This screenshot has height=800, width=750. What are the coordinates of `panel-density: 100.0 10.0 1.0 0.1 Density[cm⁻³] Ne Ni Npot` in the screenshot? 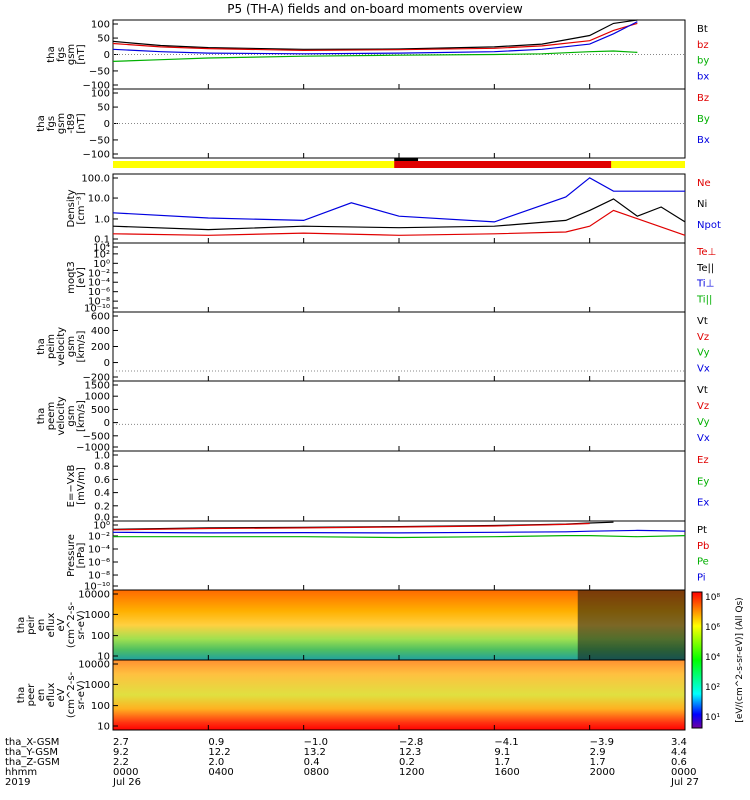 It's located at (393, 209).